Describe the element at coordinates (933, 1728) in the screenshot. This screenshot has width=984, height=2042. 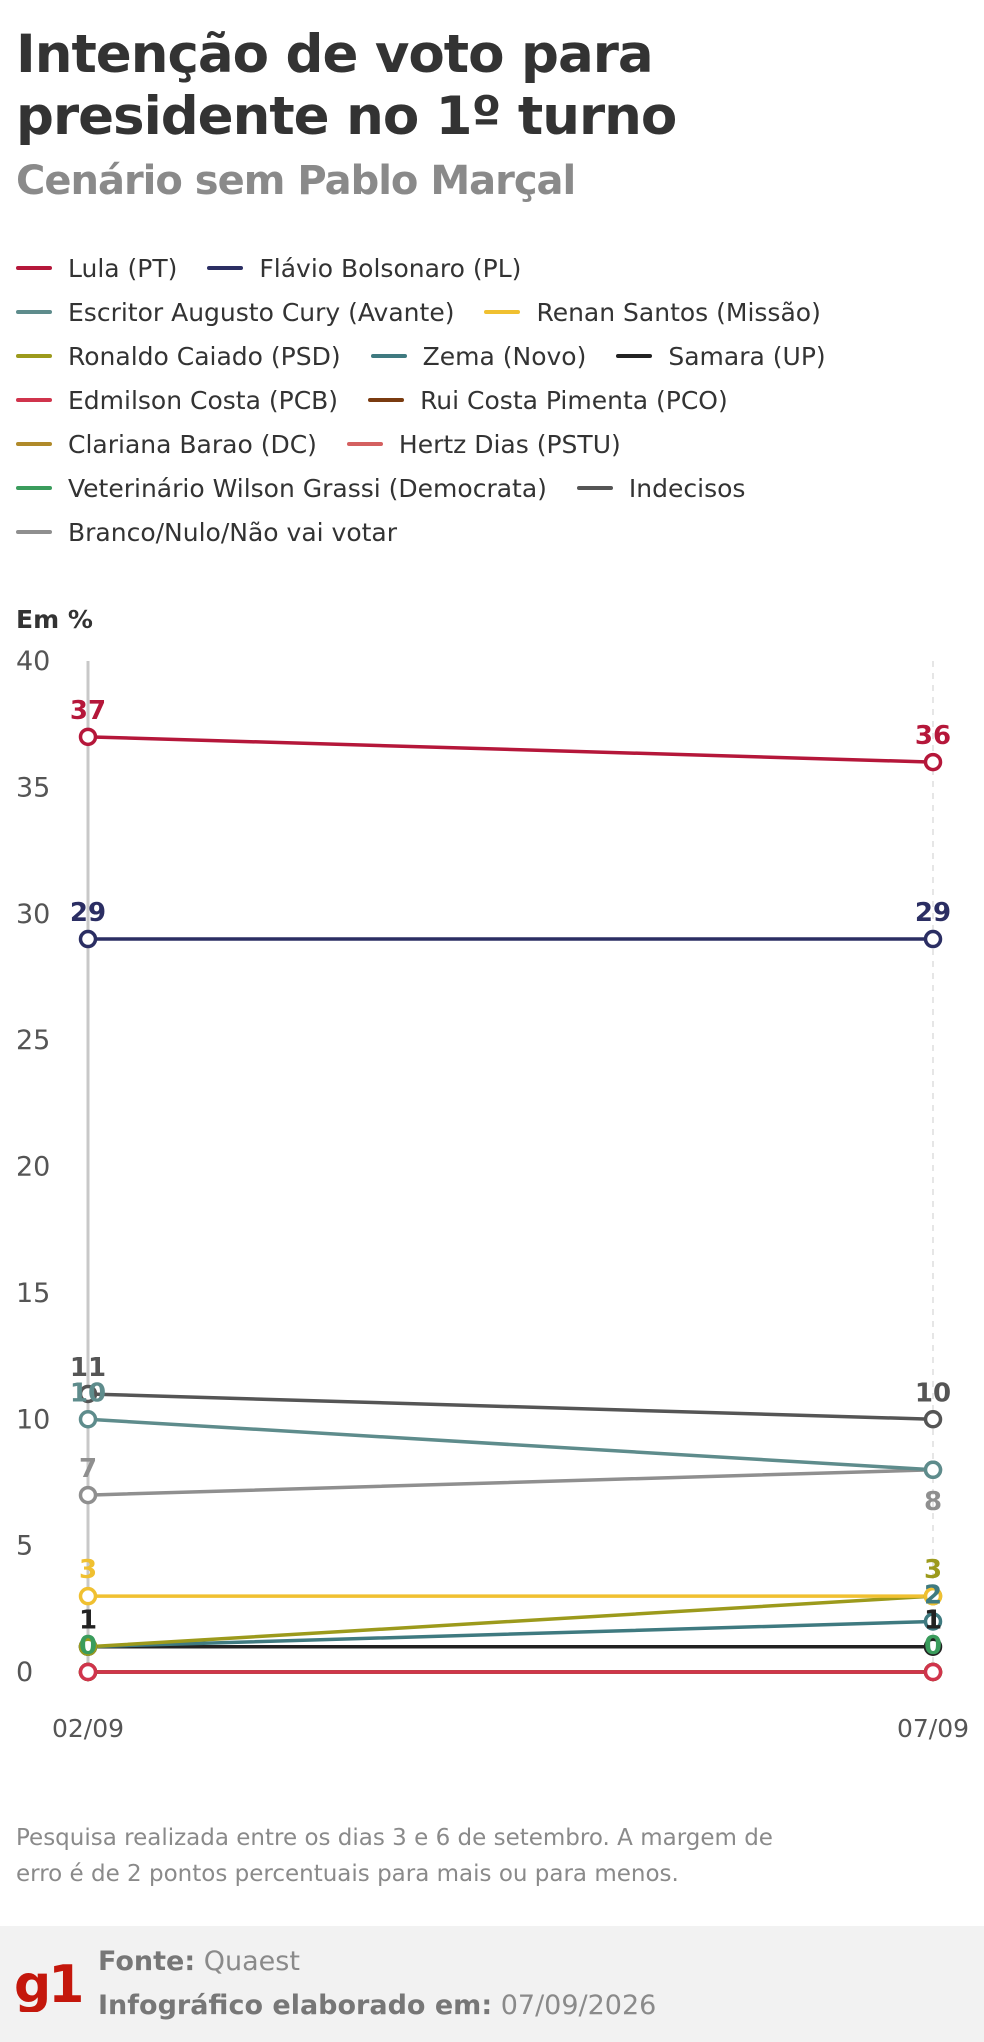
I see `x-tick-label: 07/09` at that location.